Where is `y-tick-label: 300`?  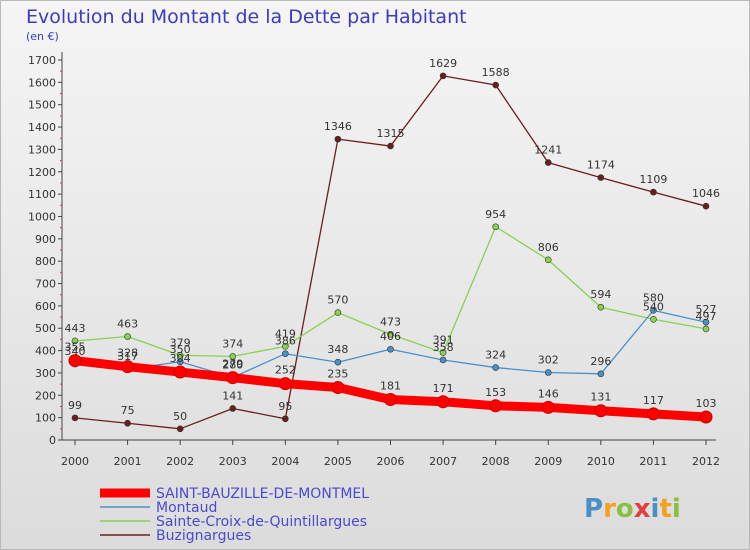
y-tick-label: 300 is located at coordinates (45, 373).